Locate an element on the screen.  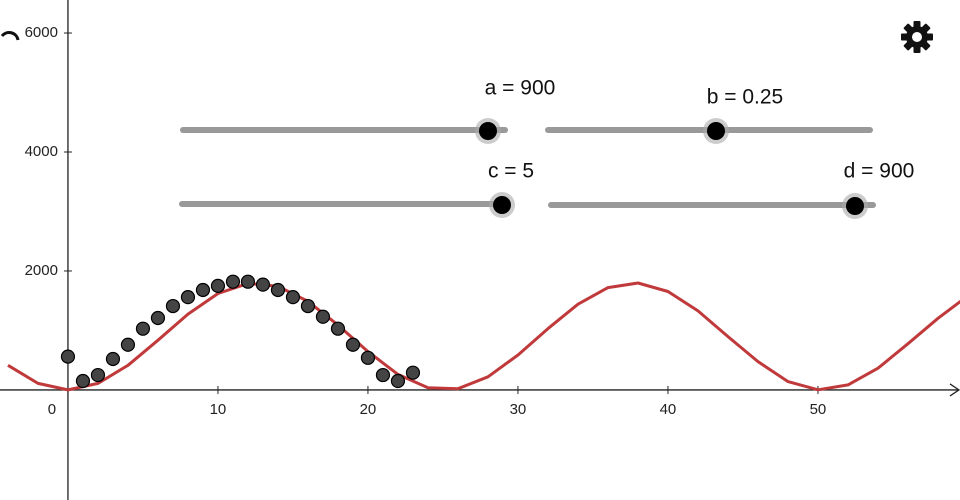
y-tick-label: 4000 is located at coordinates (41, 151).